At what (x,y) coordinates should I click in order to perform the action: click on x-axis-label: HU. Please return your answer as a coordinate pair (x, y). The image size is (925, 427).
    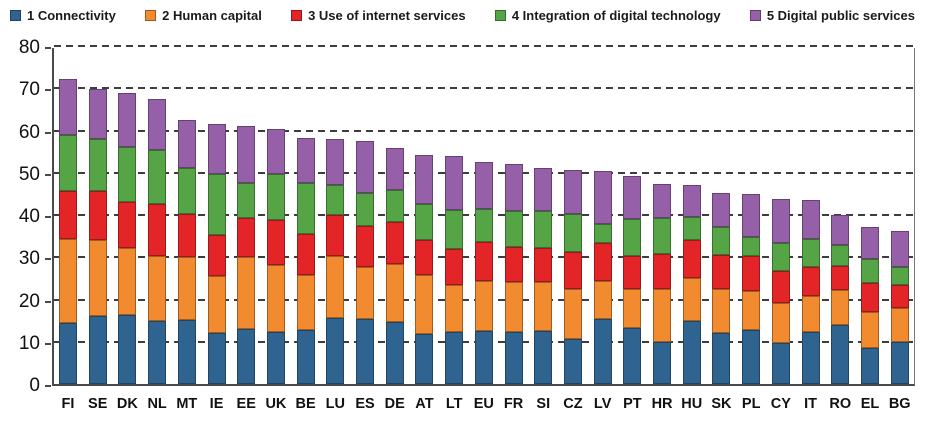
    Looking at the image, I should click on (692, 404).